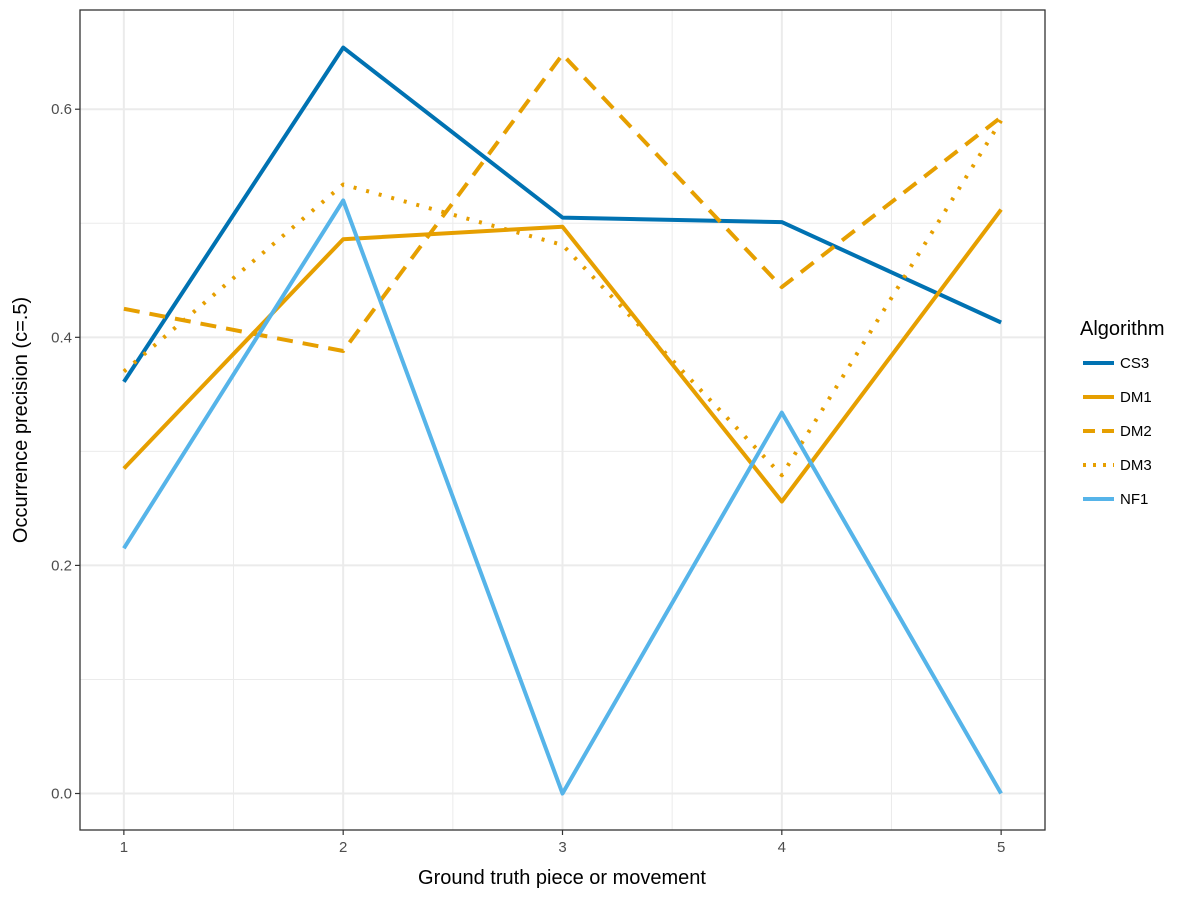 The height and width of the screenshot is (900, 1200). I want to click on legend: Algorithm CS3 DM1 DM2 DM3 NF1, so click(1122, 413).